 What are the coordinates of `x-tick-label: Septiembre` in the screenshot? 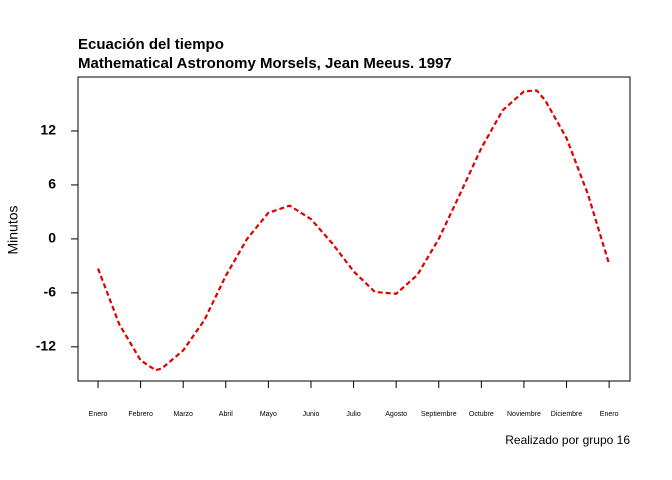 It's located at (439, 414).